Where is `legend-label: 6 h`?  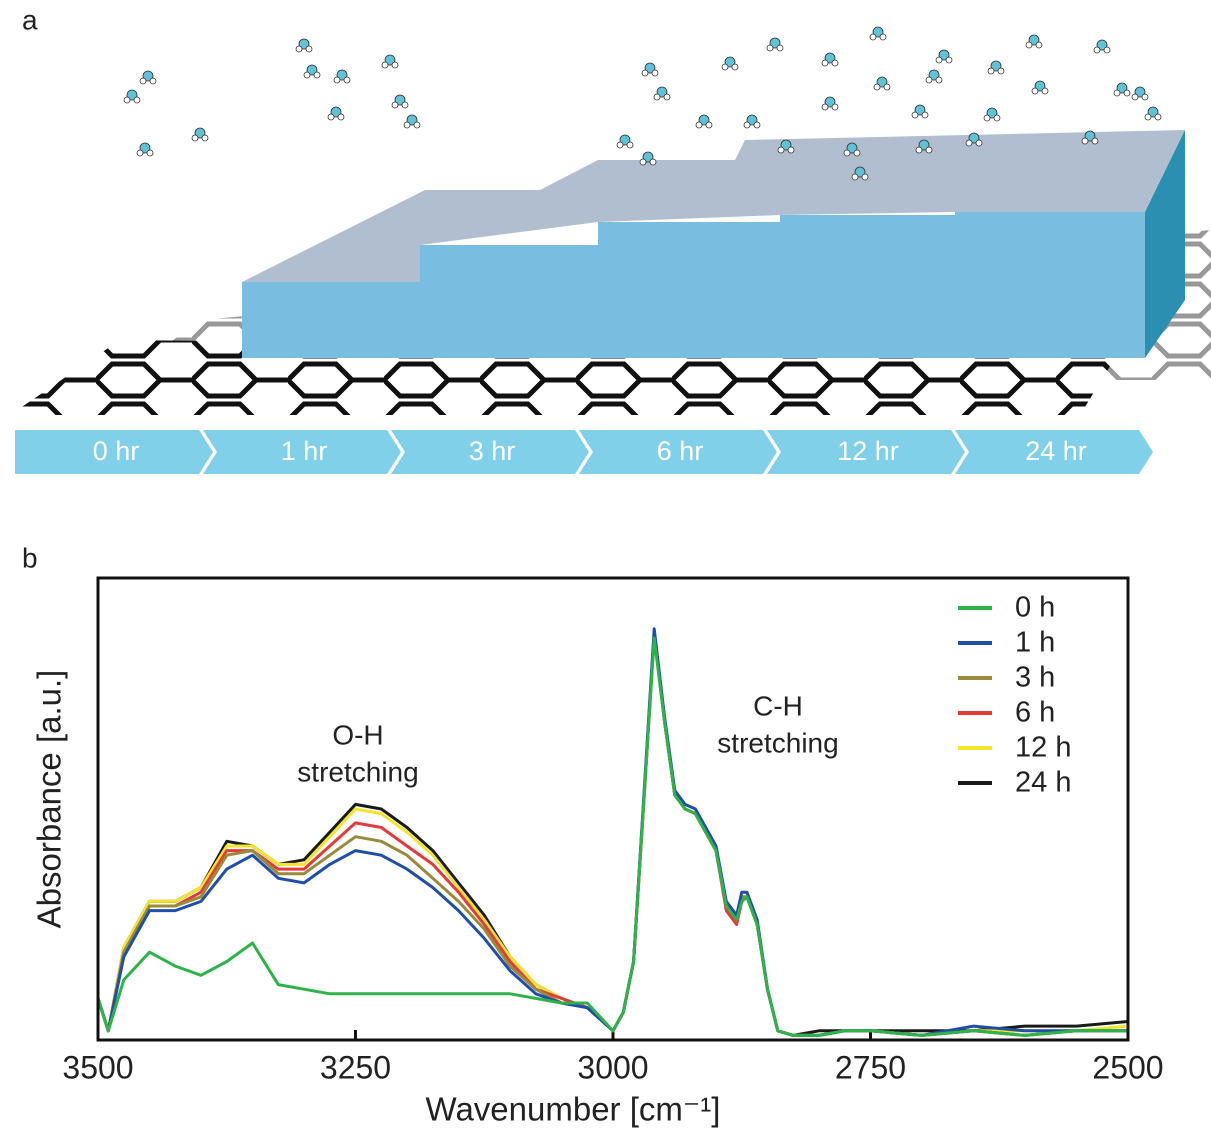
legend-label: 6 h is located at coordinates (1035, 713).